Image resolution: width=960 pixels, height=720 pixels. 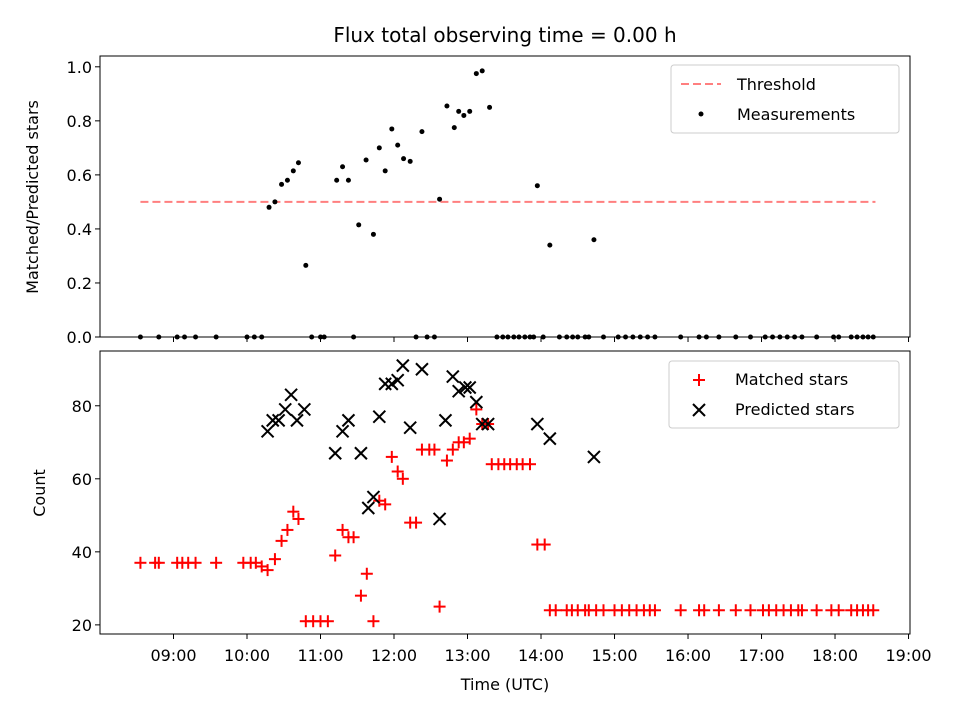 I want to click on bottom-y-tick-label: 40, so click(x=82, y=552).